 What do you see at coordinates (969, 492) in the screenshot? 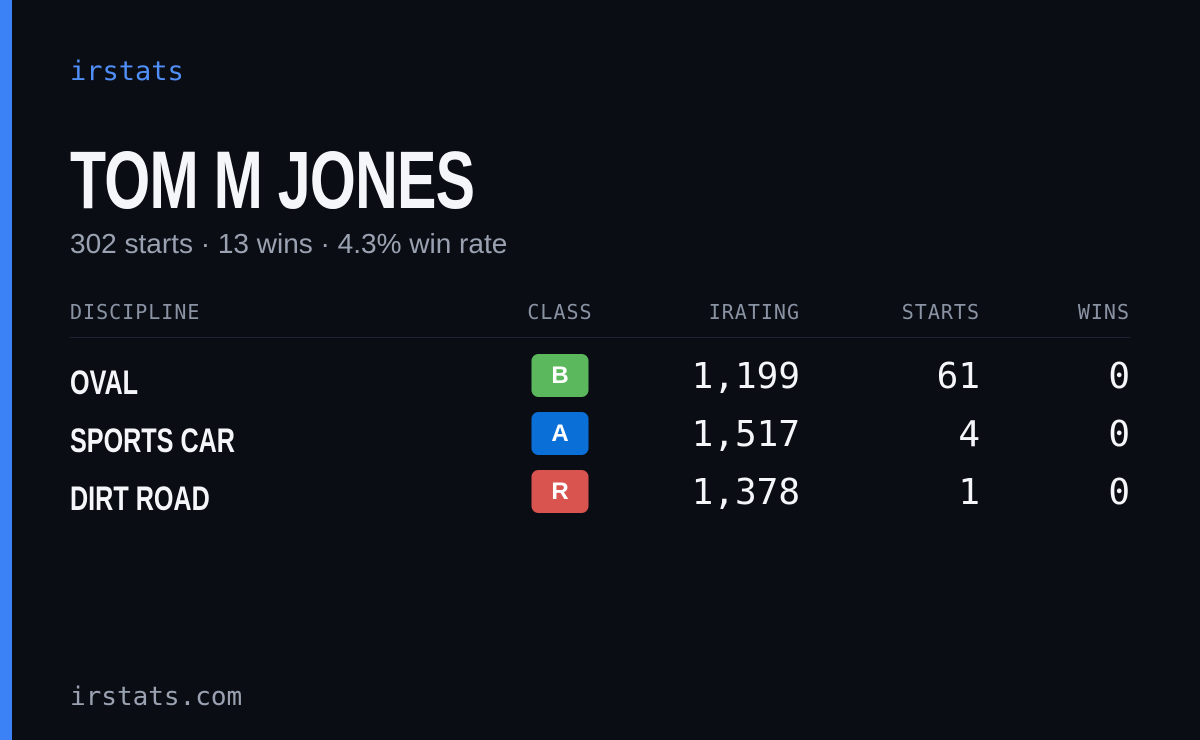
I see `starts: 1` at bounding box center [969, 492].